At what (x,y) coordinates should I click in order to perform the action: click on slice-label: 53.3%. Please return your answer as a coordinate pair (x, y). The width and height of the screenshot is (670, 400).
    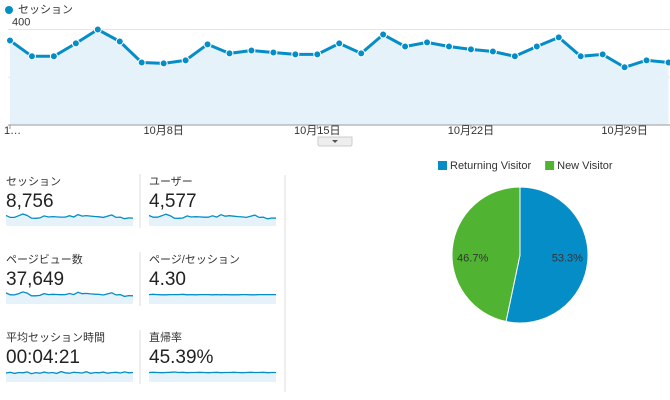
    Looking at the image, I should click on (567, 258).